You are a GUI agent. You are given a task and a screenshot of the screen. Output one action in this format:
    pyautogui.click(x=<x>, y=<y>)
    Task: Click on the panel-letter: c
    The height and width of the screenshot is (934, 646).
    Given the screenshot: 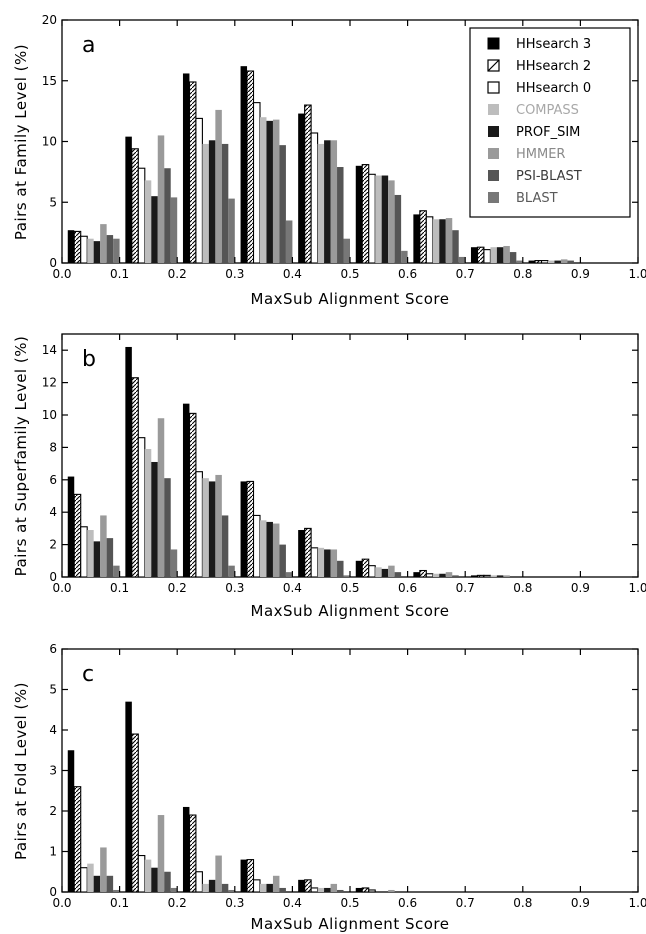 What is the action you would take?
    pyautogui.click(x=88, y=674)
    